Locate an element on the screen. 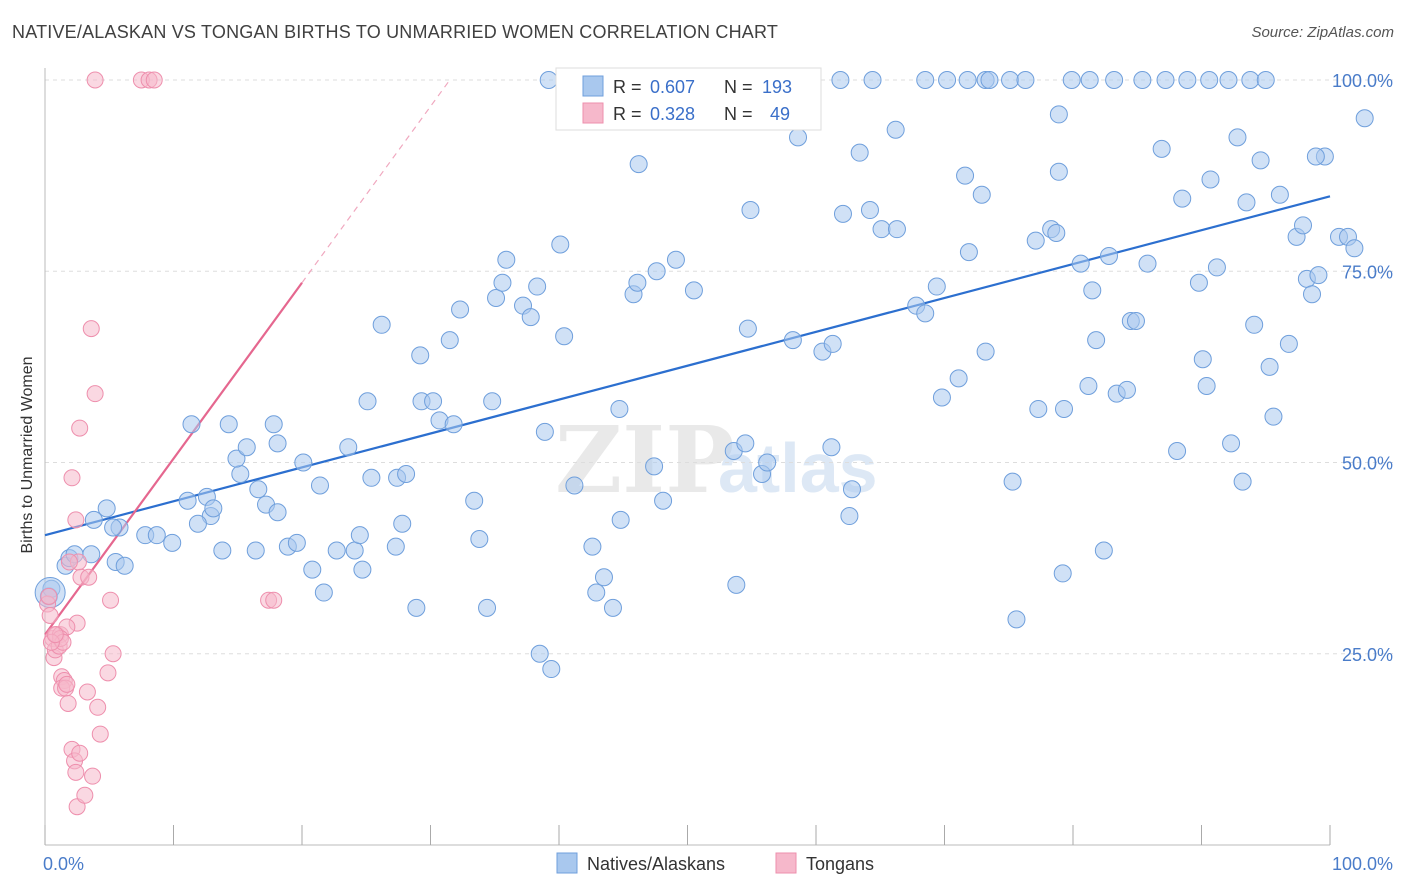 This screenshot has height=892, width=1406. correlation-legend: R = 0.607 N = 193 R = 0.328 N = 49 is located at coordinates (688, 99).